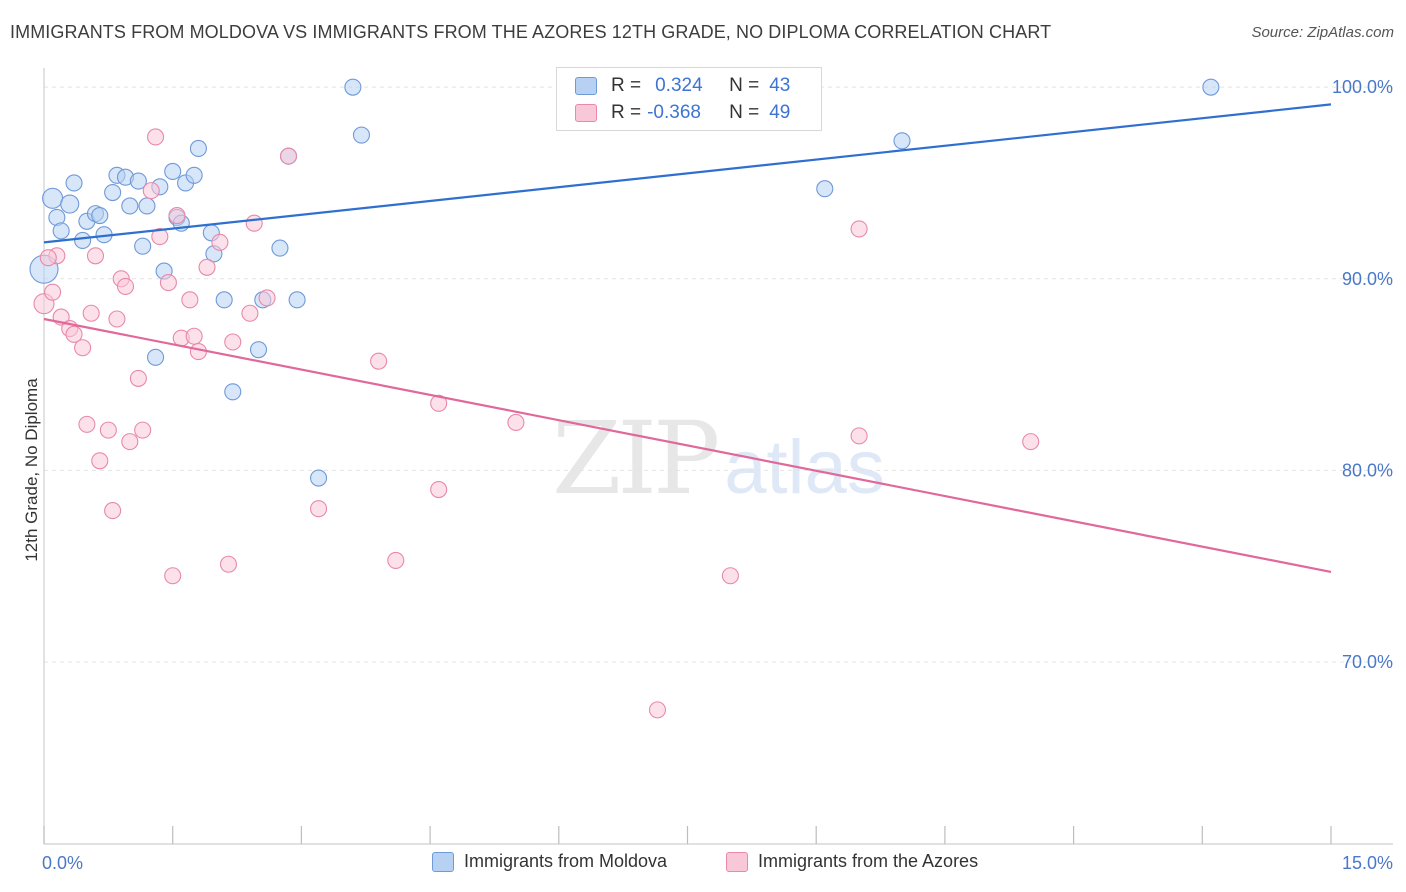  What do you see at coordinates (586, 86) in the screenshot?
I see `moldova-swatch` at bounding box center [586, 86].